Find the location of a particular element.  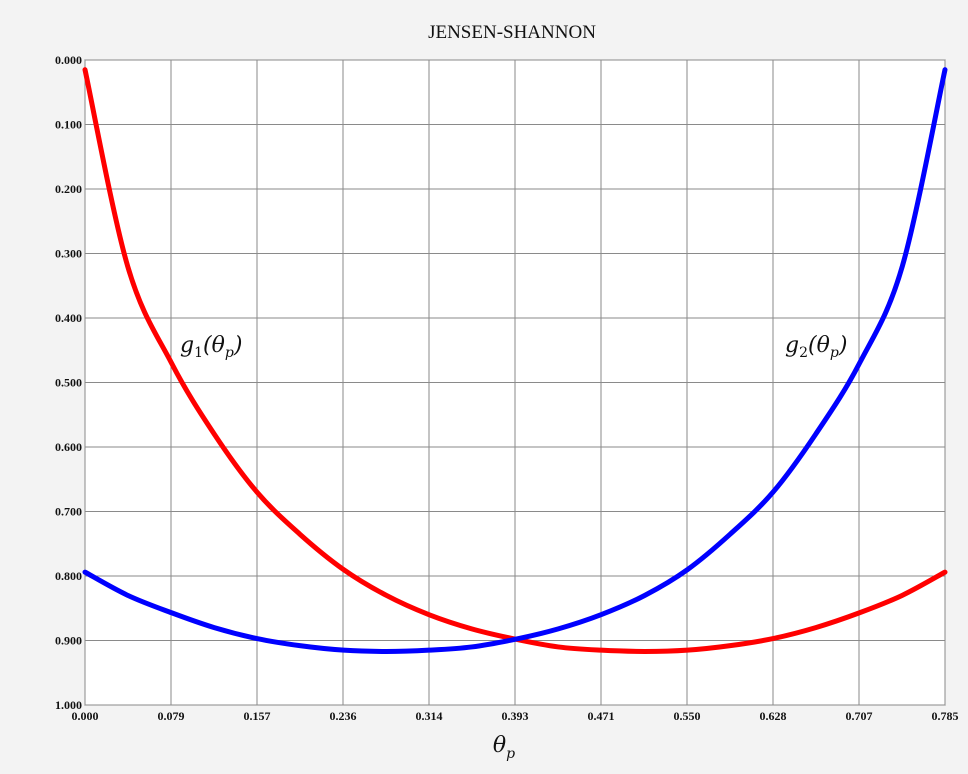

y-tick-label: 0.900 is located at coordinates (68, 641).